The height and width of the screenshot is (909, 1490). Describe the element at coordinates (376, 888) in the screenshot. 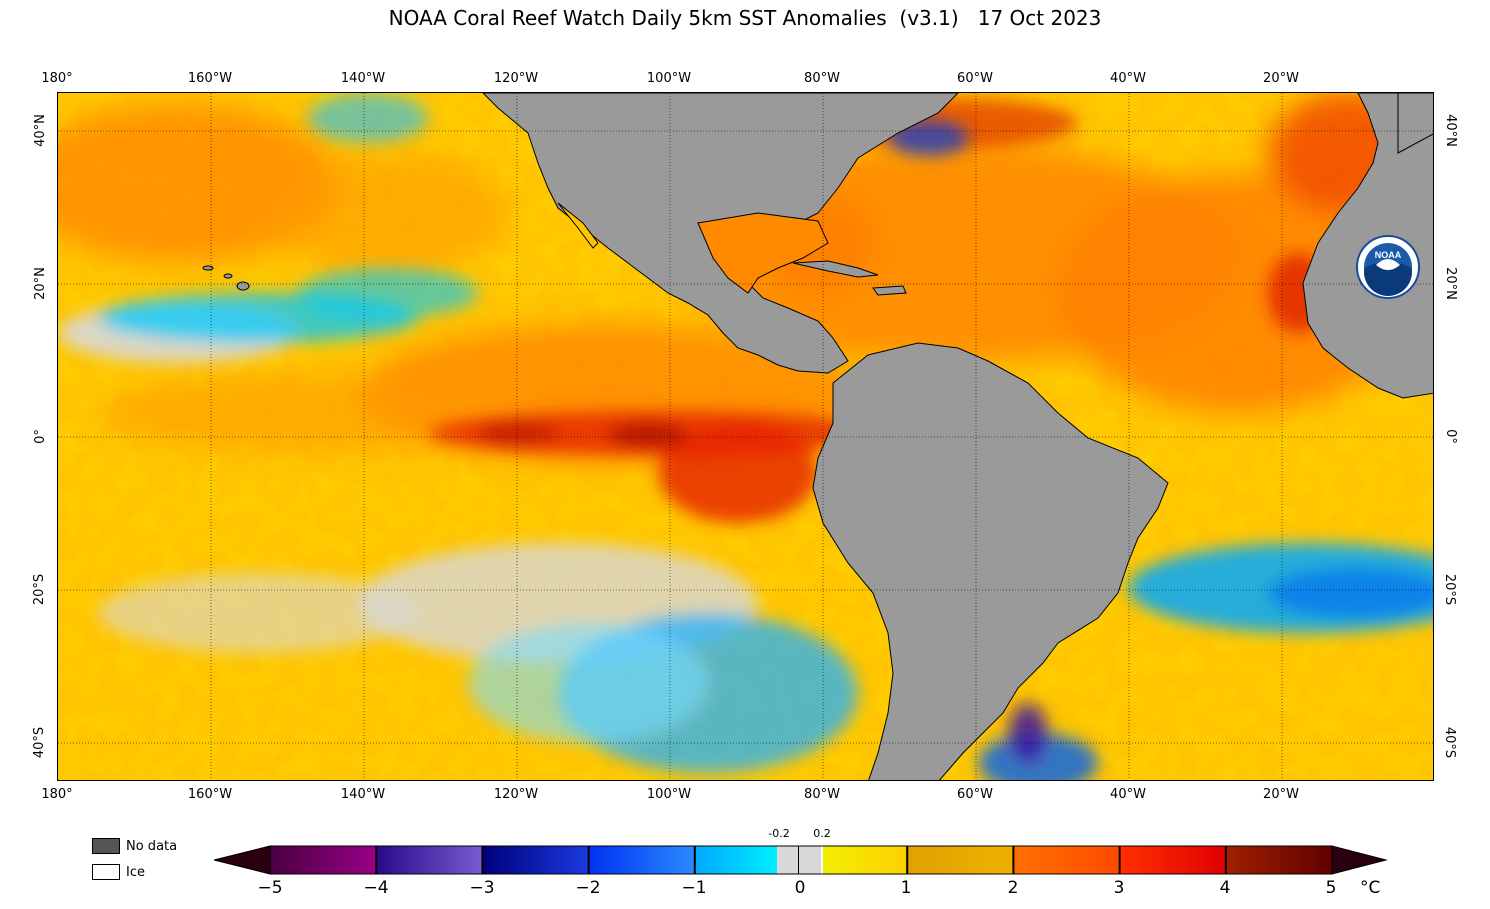

I see `colorbar-tick: −4` at that location.